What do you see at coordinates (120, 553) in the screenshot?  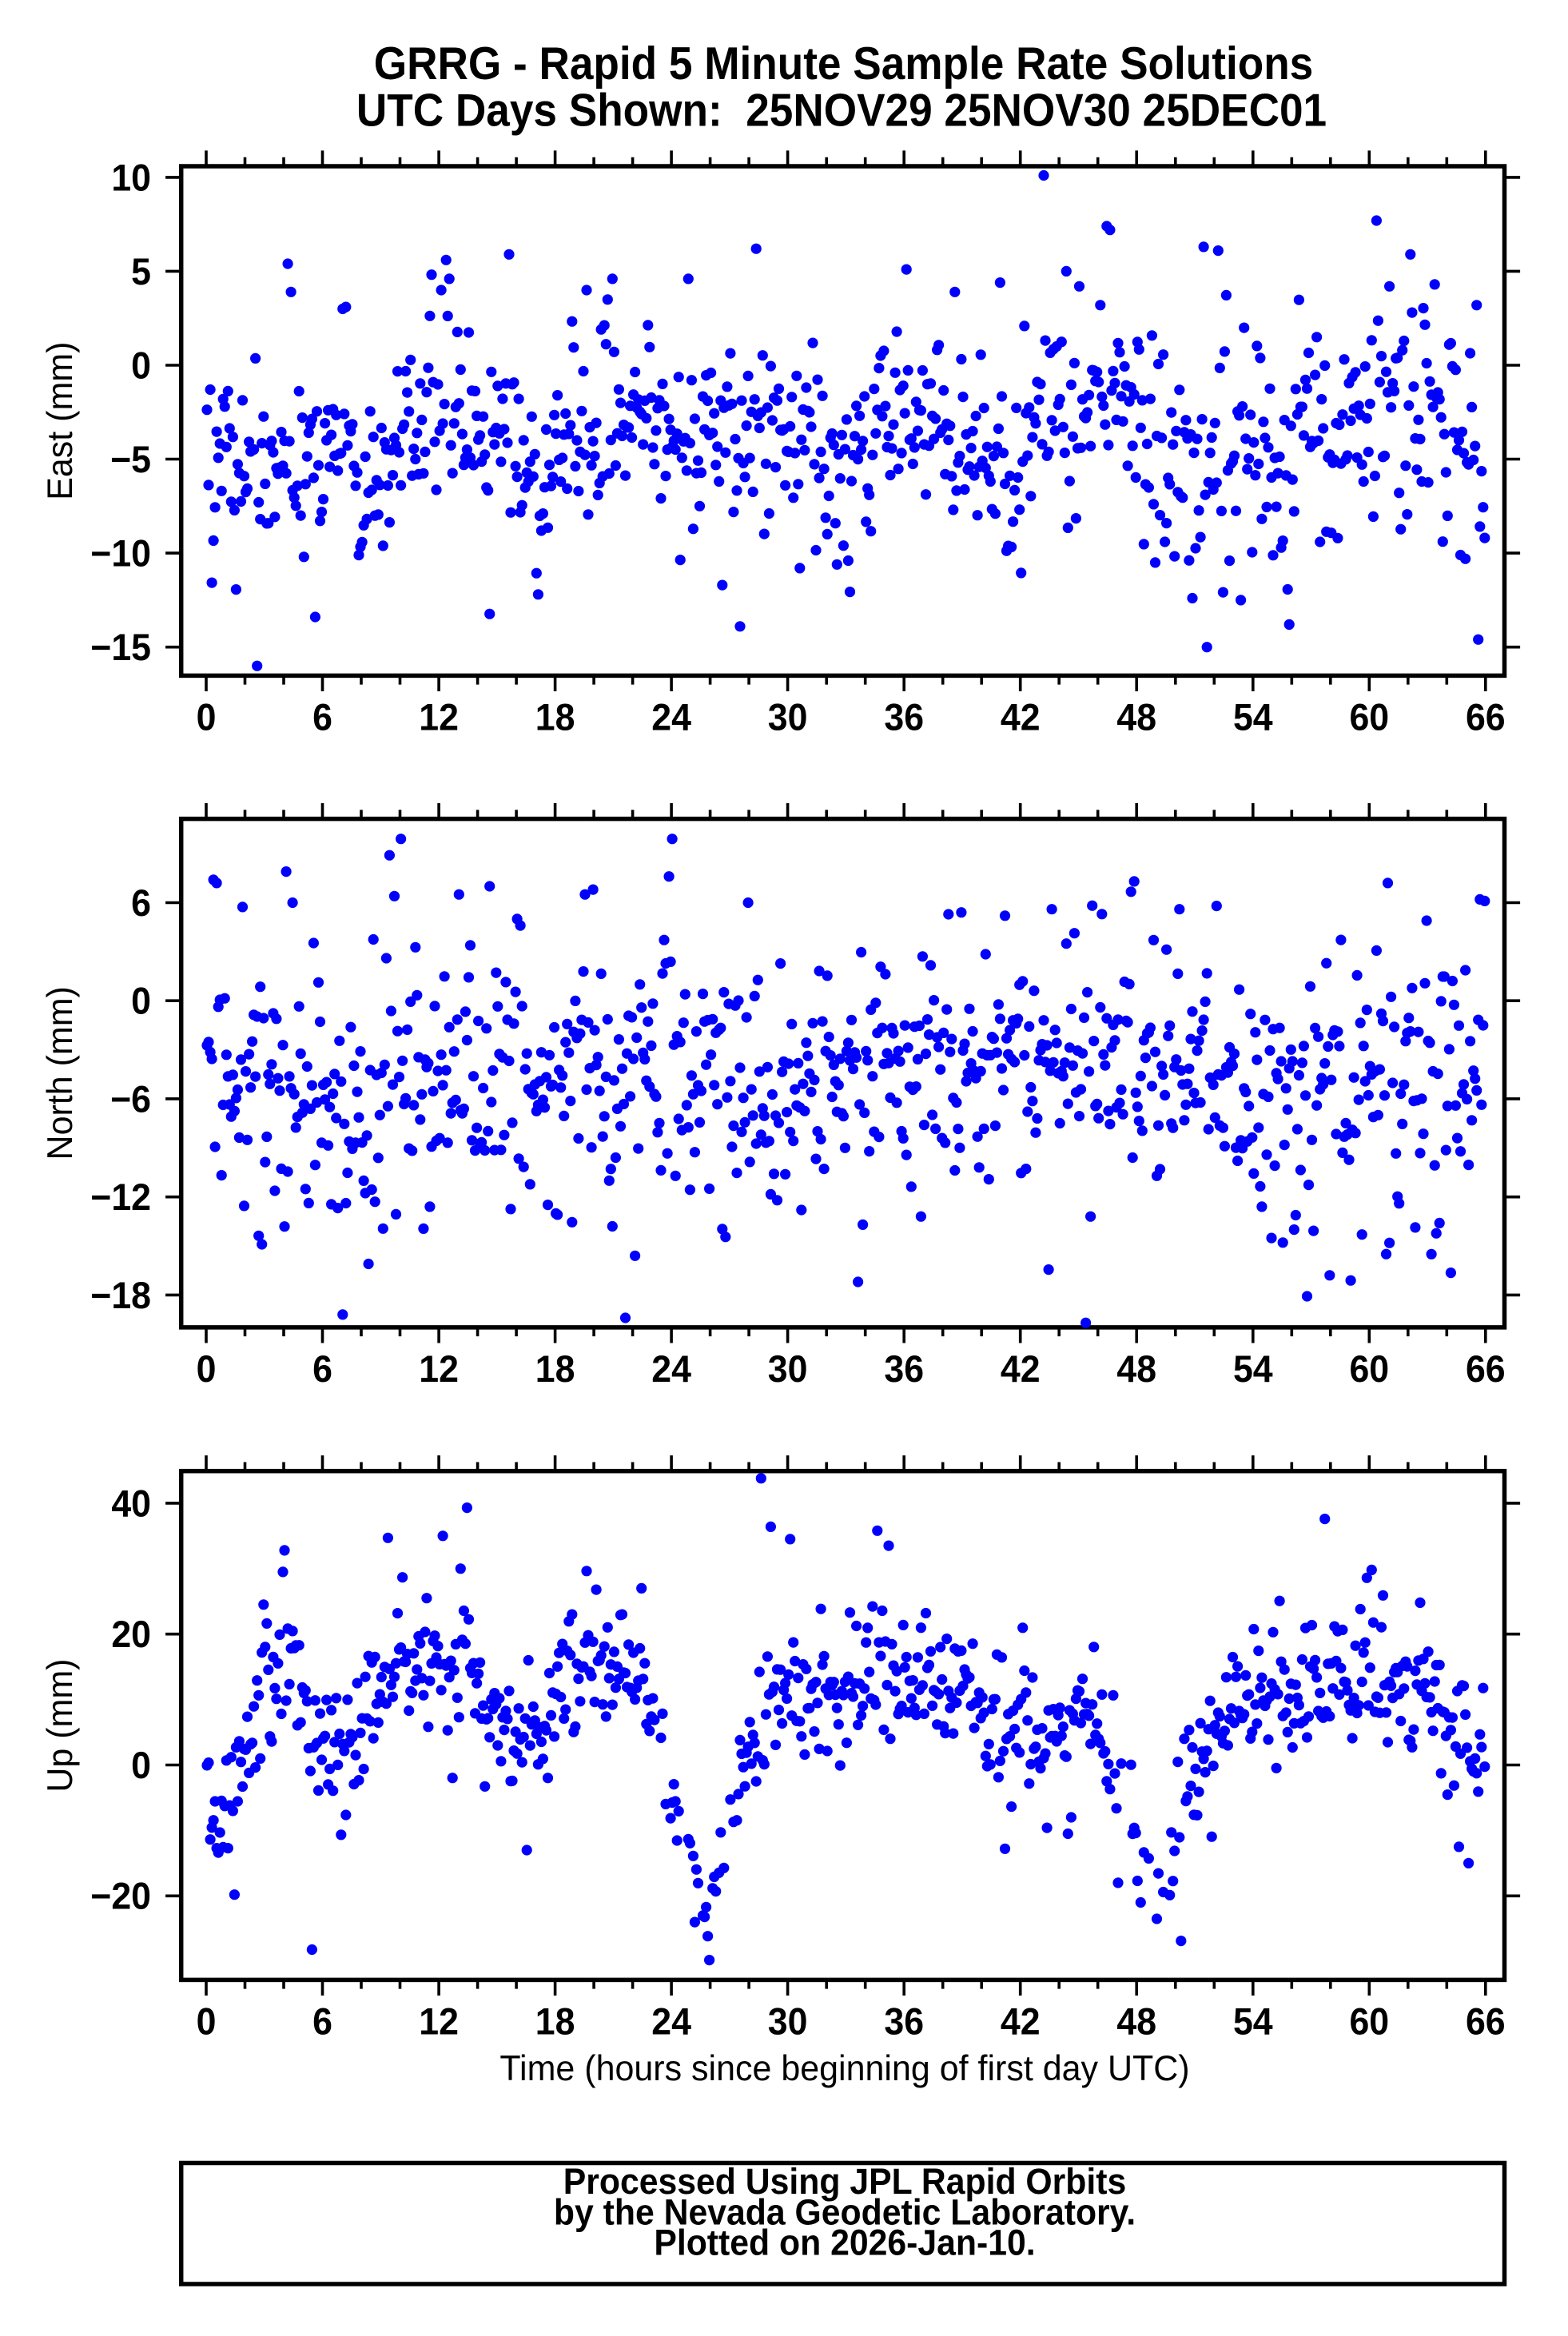 I see `svg-text: −10` at bounding box center [120, 553].